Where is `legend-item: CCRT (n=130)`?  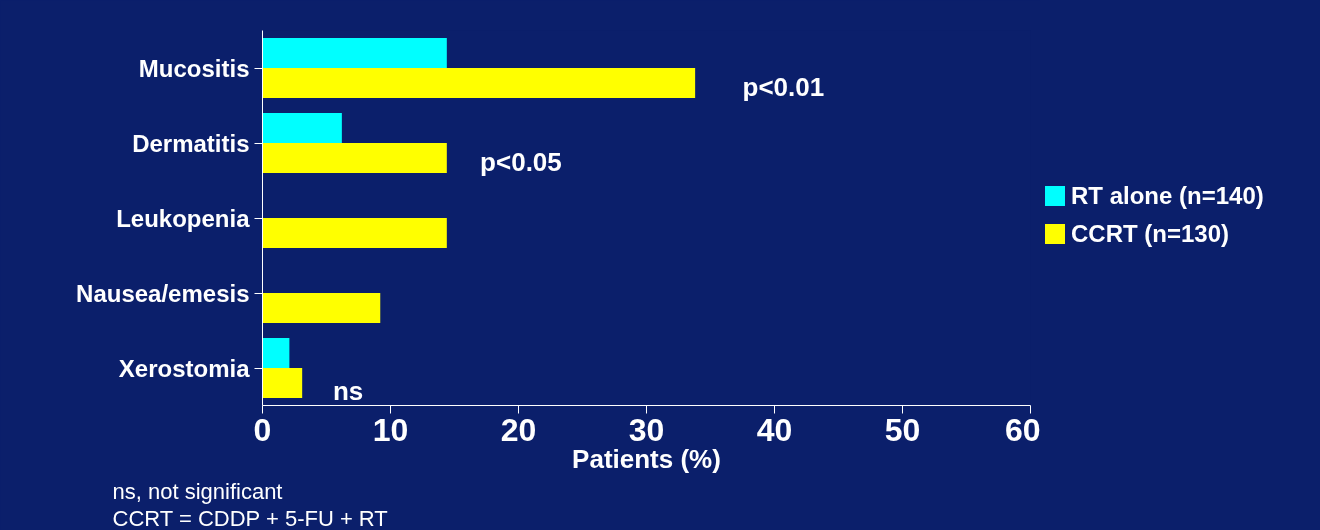
legend-item: CCRT (n=130) is located at coordinates (1154, 234).